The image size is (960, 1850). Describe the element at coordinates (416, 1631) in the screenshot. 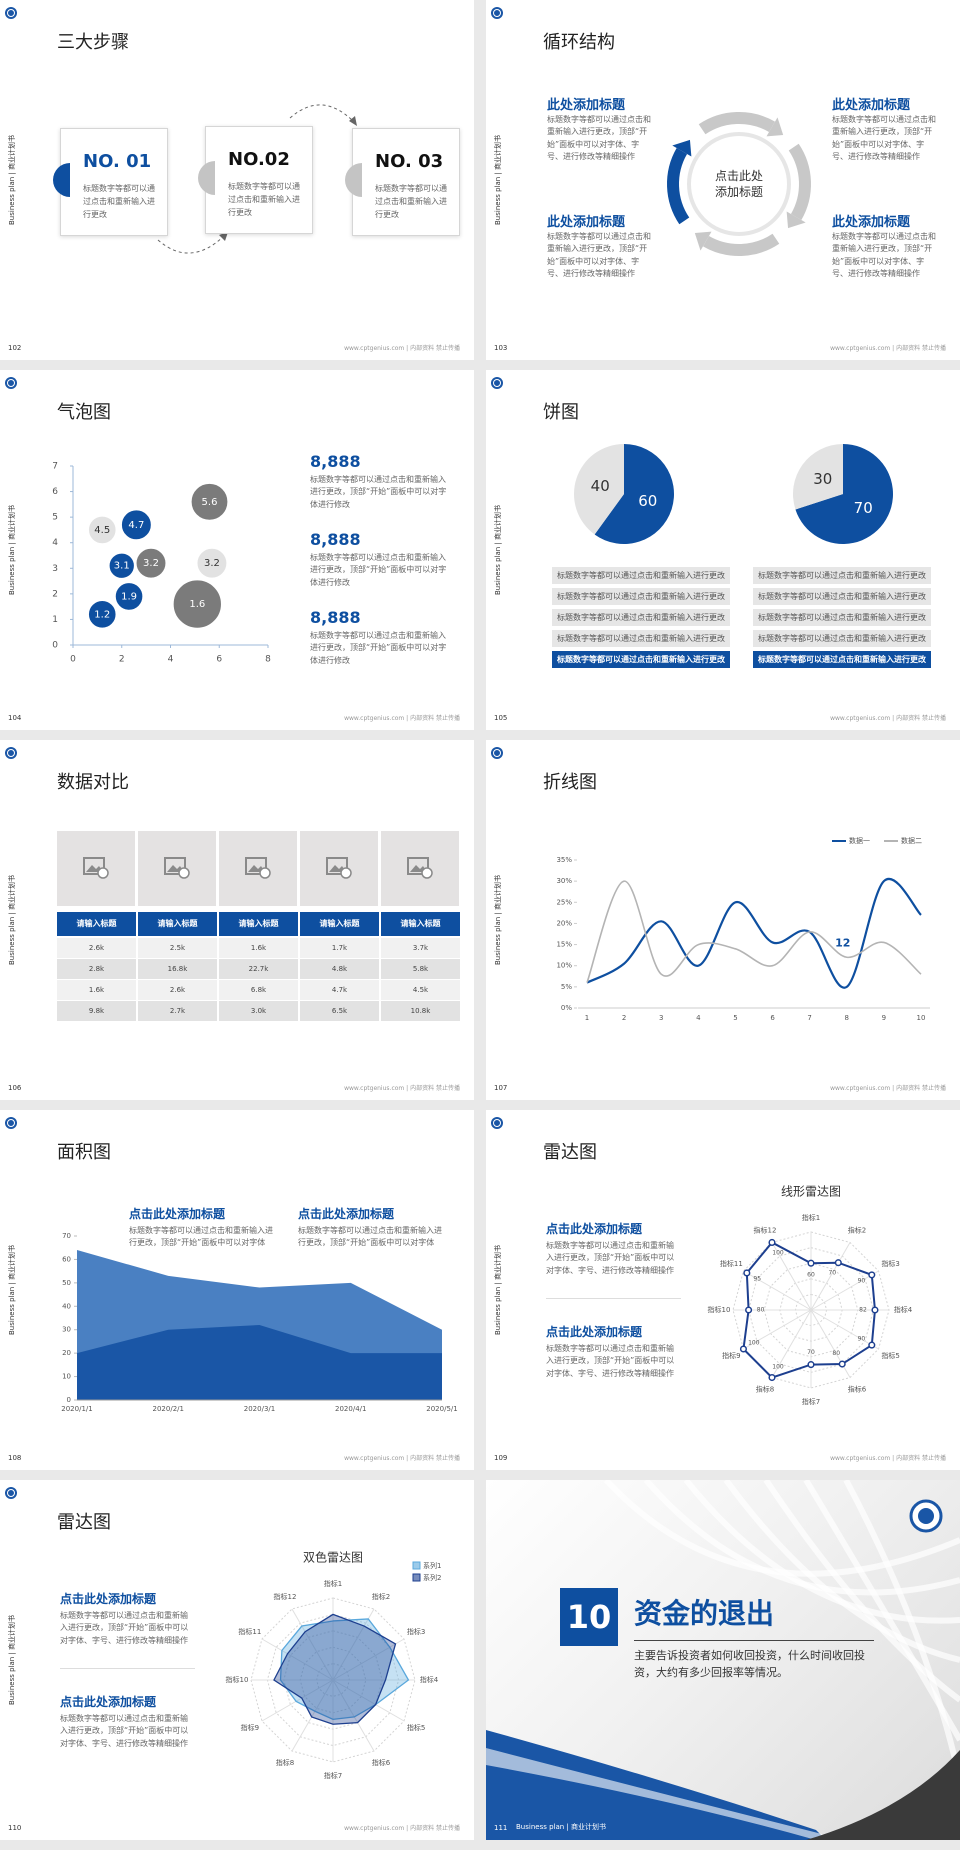

I see `axis-label: 指标3` at that location.